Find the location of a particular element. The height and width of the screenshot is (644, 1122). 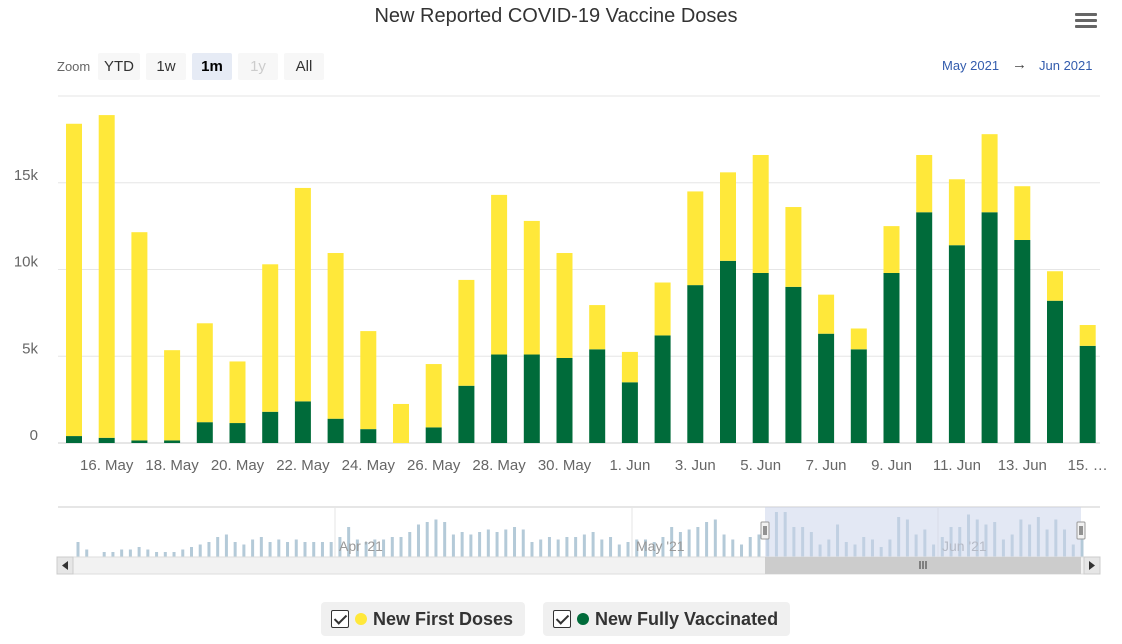

hamburger-menu-icon is located at coordinates (1086, 21).